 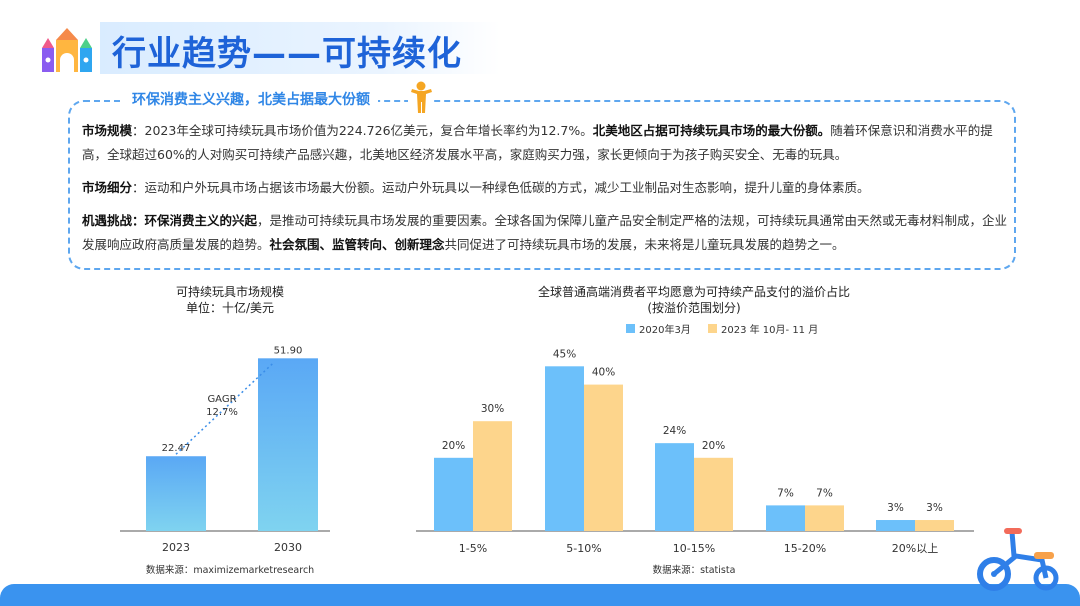 I want to click on chart1-value-label: 51.90, so click(x=288, y=350).